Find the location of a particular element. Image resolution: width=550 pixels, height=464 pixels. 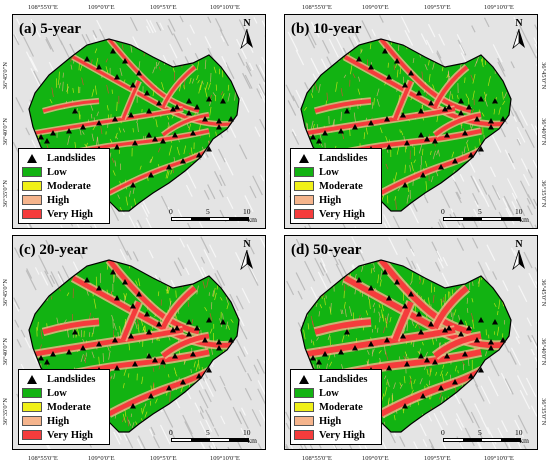

lon-label: 109°5'0"E is located at coordinates (437, 458).